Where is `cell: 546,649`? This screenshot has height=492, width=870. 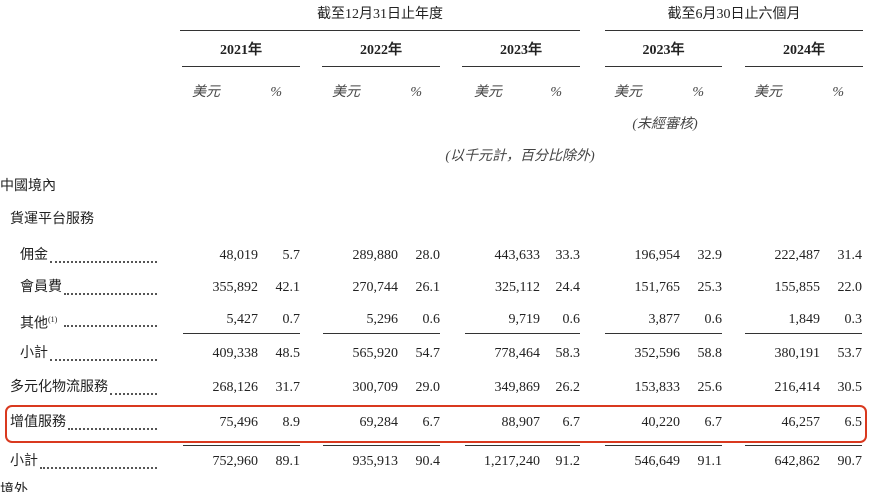 cell: 546,649 is located at coordinates (657, 461).